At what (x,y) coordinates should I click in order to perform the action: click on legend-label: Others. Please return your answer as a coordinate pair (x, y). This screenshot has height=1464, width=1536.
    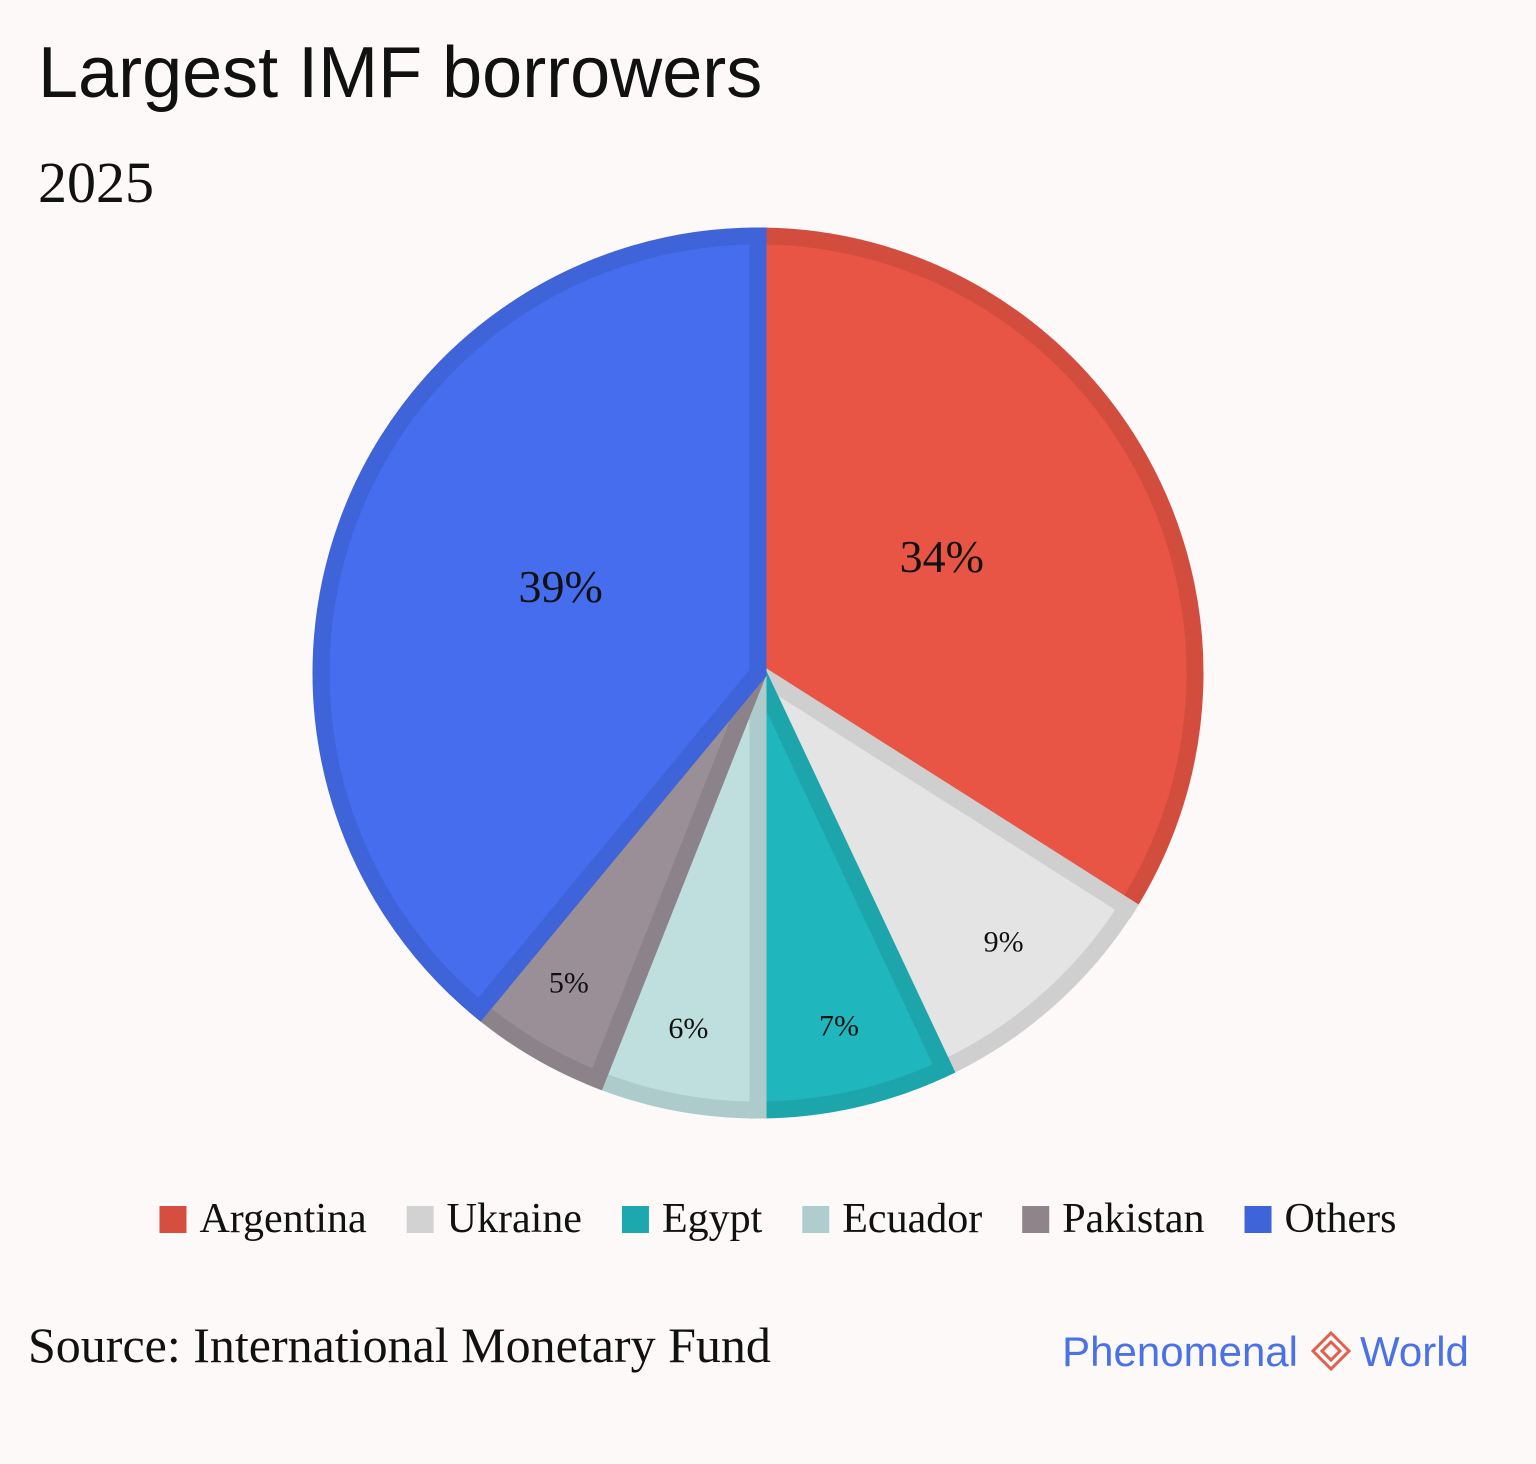
    Looking at the image, I should click on (1341, 1219).